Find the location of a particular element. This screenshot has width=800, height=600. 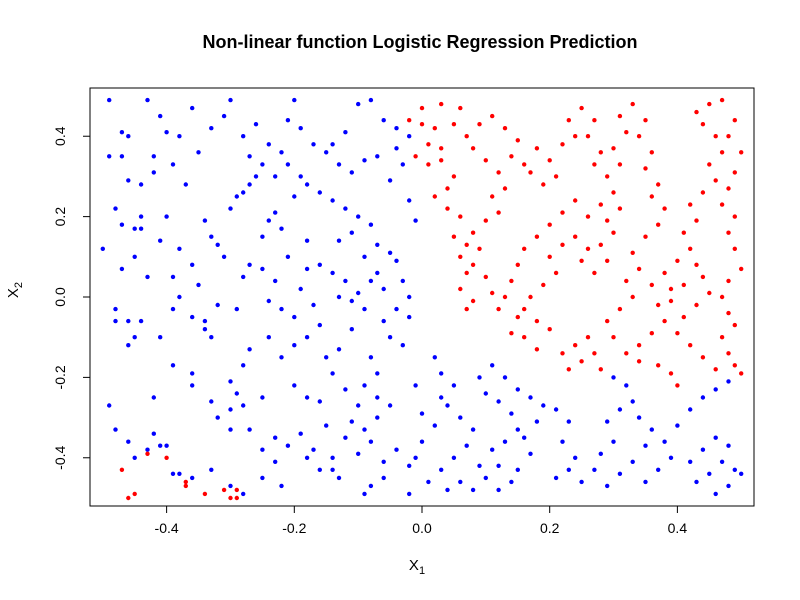

x-tick-label: -0.2 is located at coordinates (294, 528).